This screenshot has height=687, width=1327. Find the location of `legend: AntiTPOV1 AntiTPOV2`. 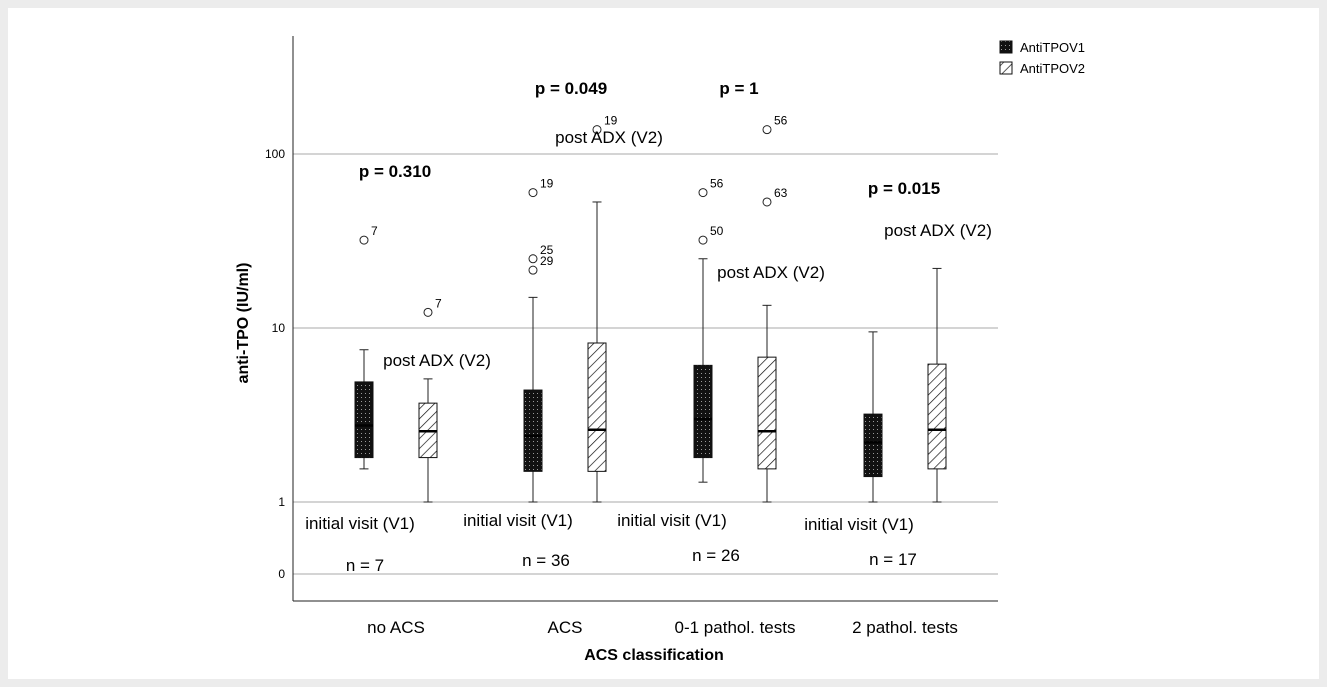

legend: AntiTPOV1 AntiTPOV2 is located at coordinates (1042, 58).